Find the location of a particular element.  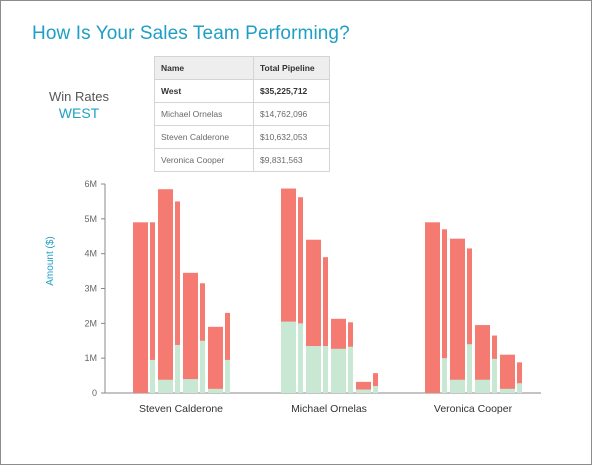

row-value: $9,831,563 is located at coordinates (291, 160).